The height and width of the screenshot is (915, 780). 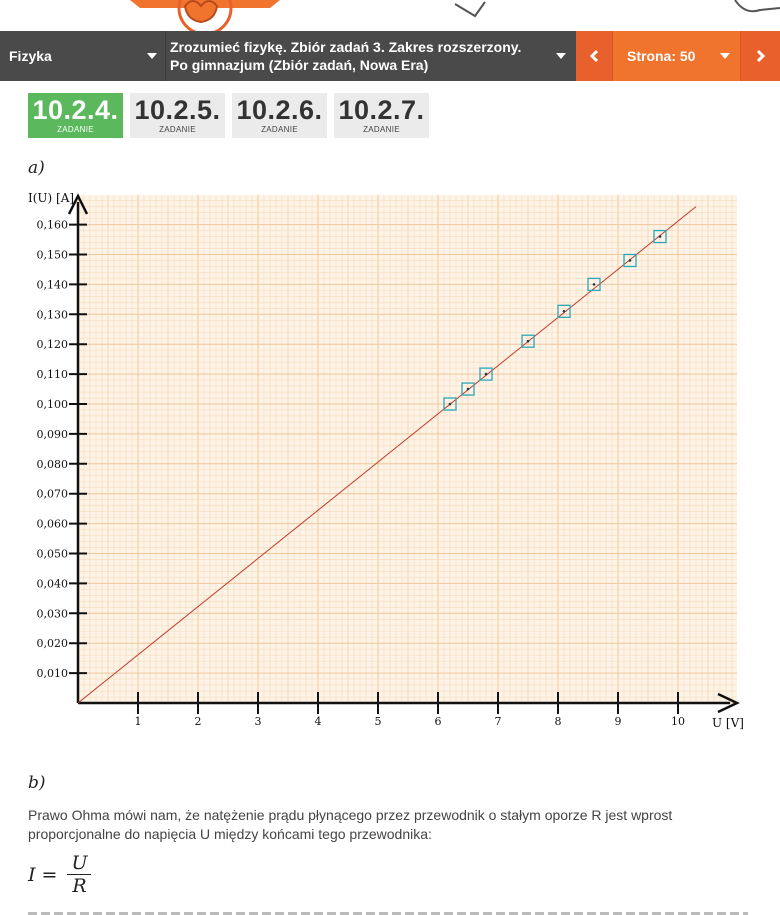 I want to click on x-tick-label: 8, so click(x=558, y=721).